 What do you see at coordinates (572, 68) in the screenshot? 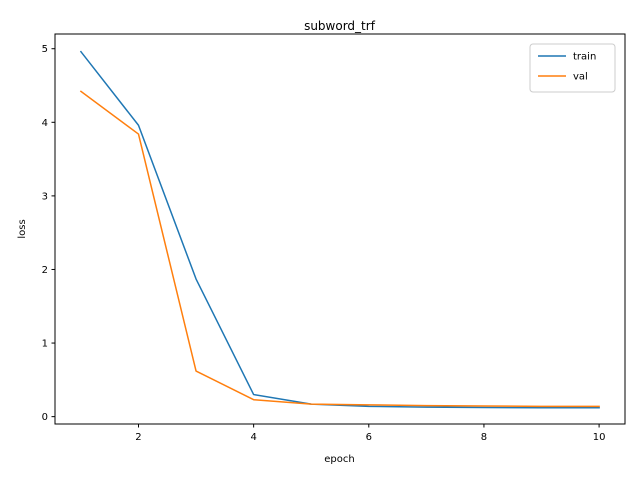
I see `legend: train val` at bounding box center [572, 68].